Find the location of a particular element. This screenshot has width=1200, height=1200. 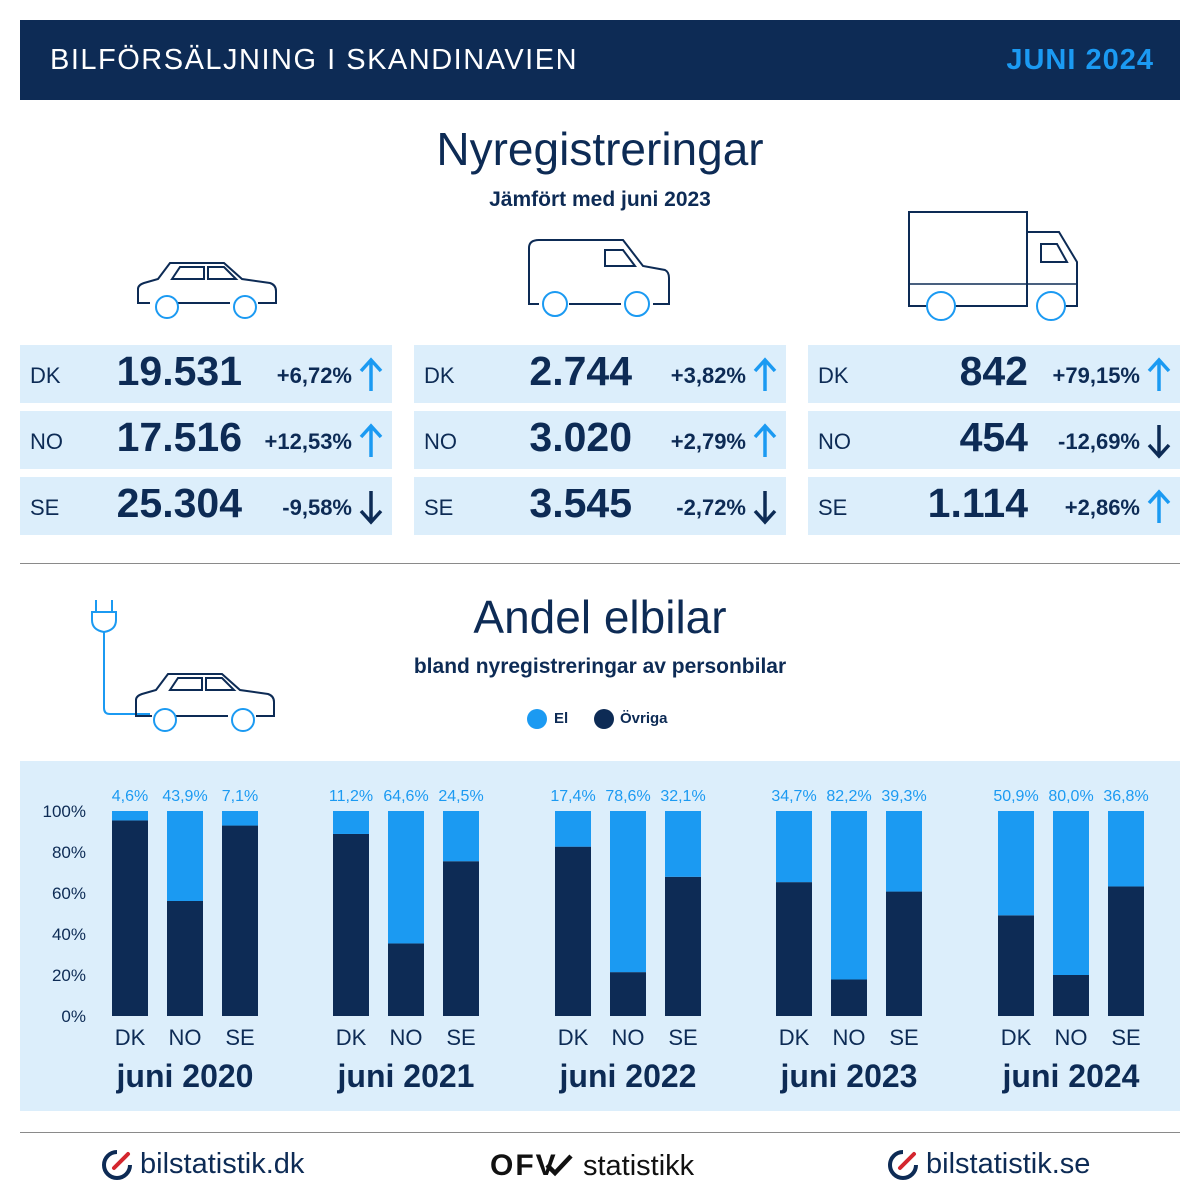

registration-count: 3.545 is located at coordinates (580, 503).